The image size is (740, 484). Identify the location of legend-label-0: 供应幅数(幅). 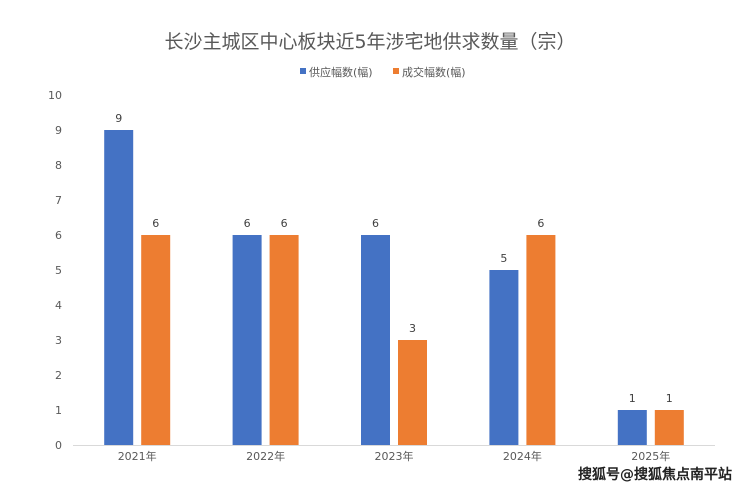
(341, 72).